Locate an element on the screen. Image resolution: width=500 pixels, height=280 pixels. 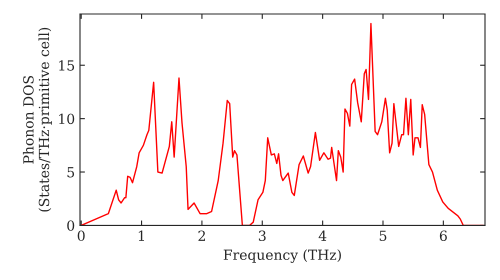
y-tick-label: 10 is located at coordinates (66, 119).